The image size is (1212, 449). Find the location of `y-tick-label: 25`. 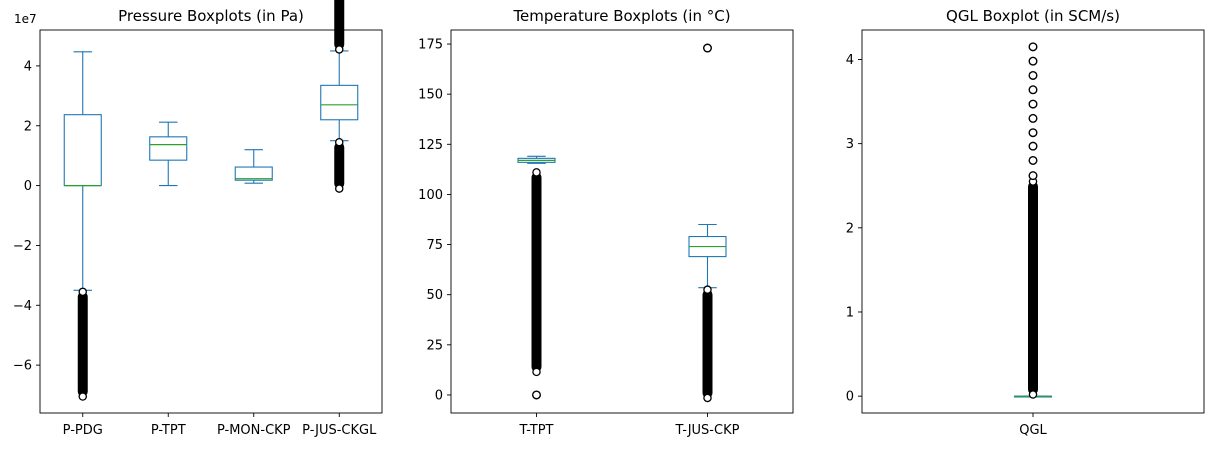

y-tick-label: 25 is located at coordinates (434, 345).